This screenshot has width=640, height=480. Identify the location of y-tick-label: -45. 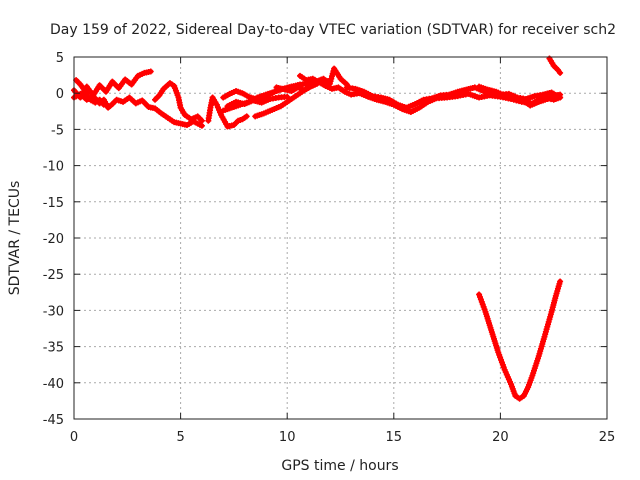
(53, 420).